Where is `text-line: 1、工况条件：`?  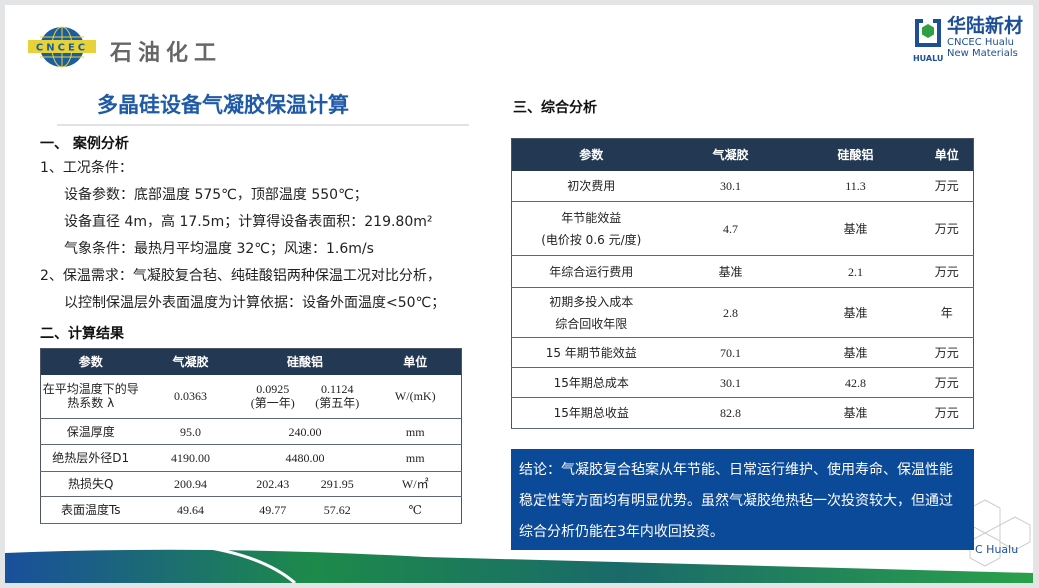
text-line: 1、工况条件： is located at coordinates (86, 168).